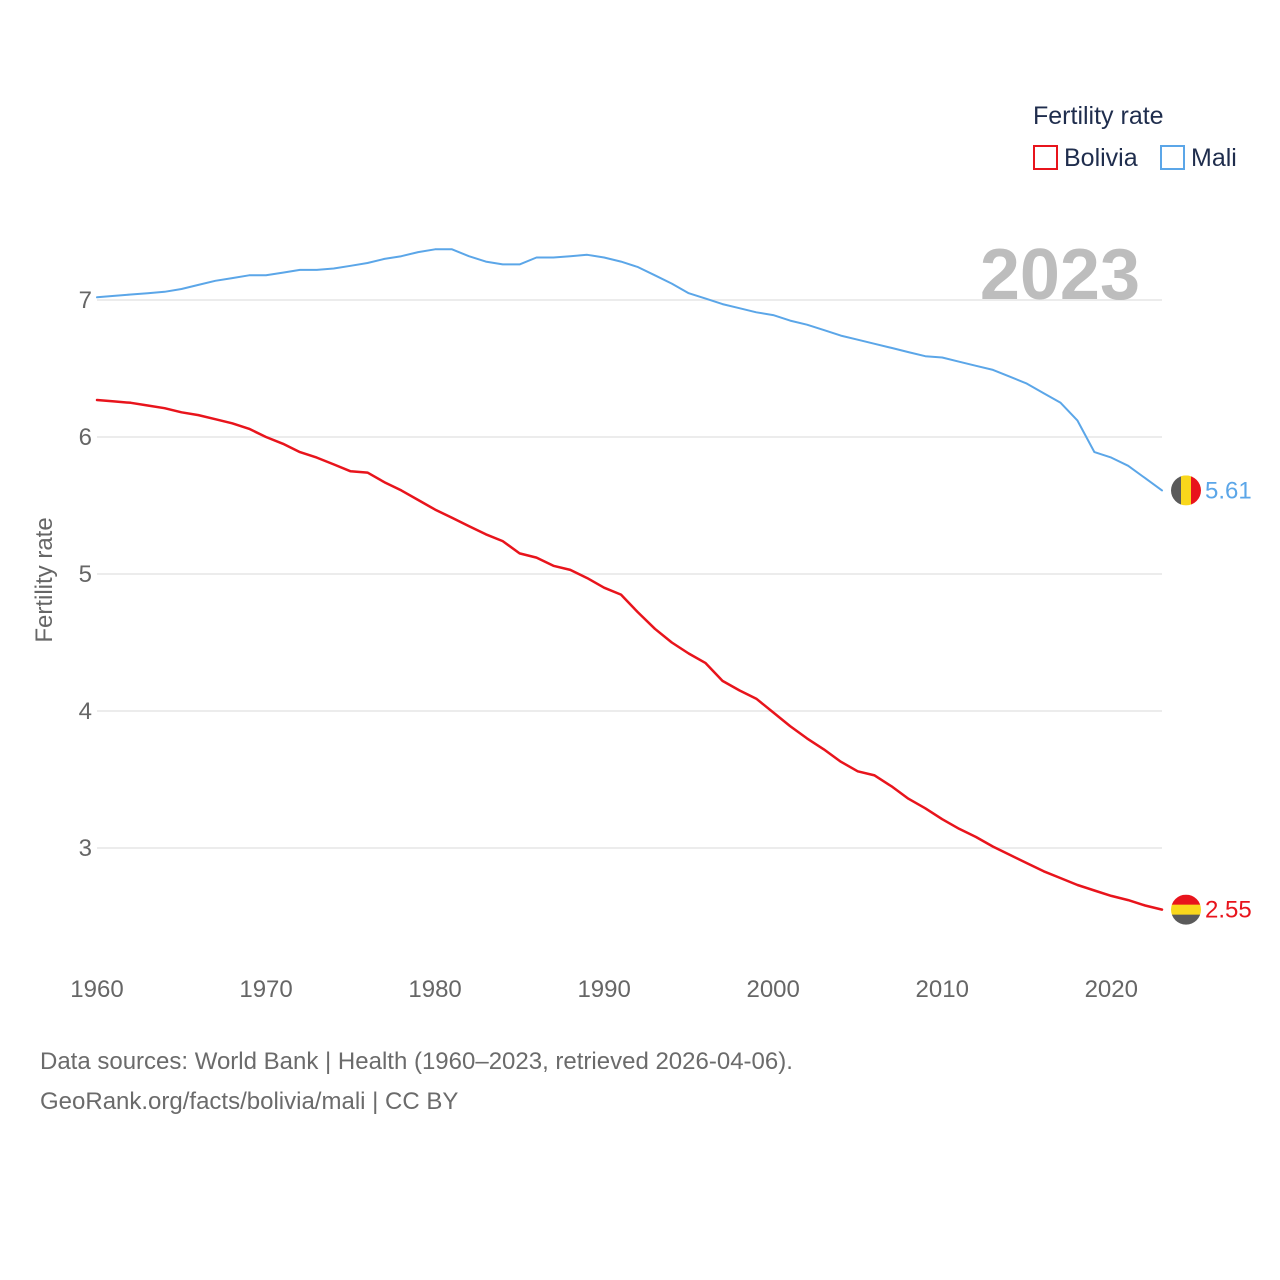  Describe the element at coordinates (265, 989) in the screenshot. I see `x-tick-label: 1970` at that location.